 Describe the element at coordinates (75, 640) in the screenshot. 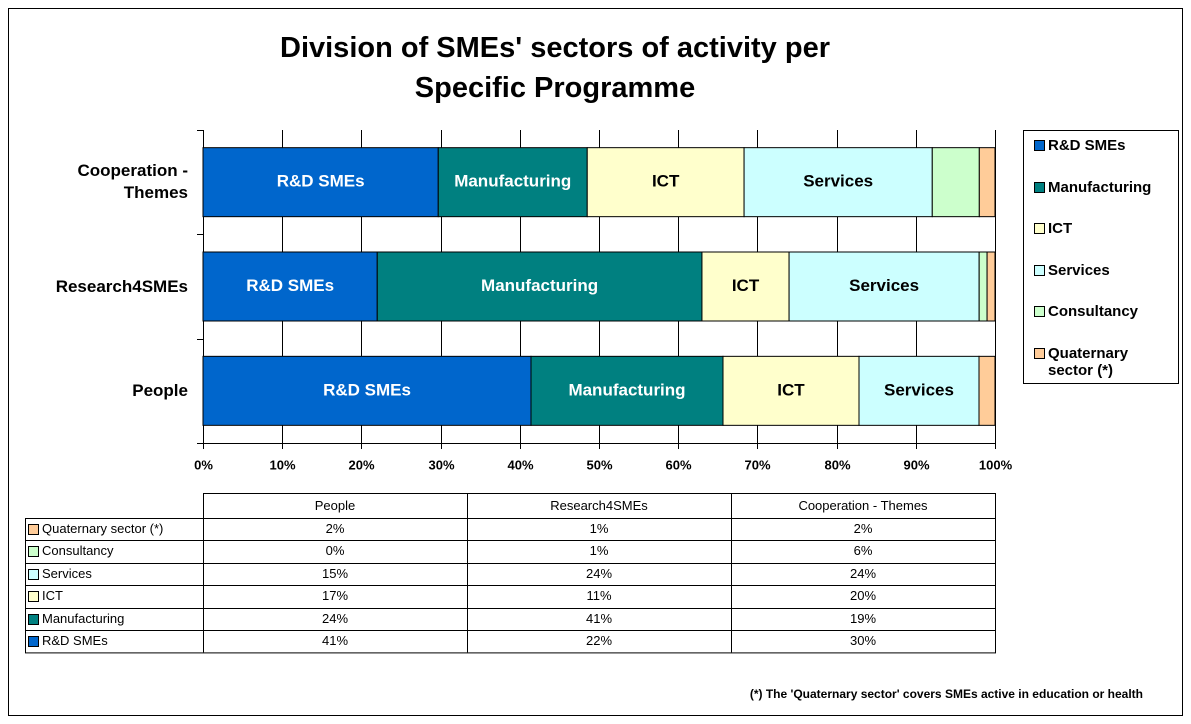

I see `row-label: R&D SMEs` at that location.